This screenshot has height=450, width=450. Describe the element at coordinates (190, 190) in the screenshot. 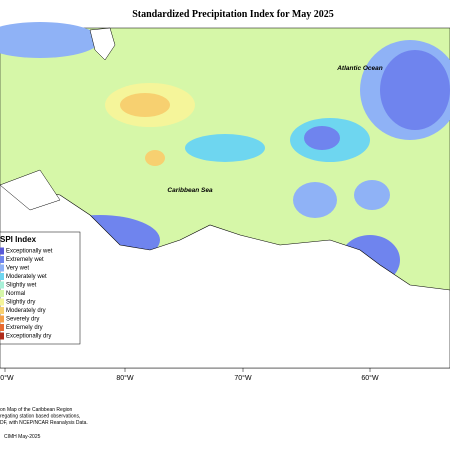

I see `sea-label: Caribbean Sea` at that location.